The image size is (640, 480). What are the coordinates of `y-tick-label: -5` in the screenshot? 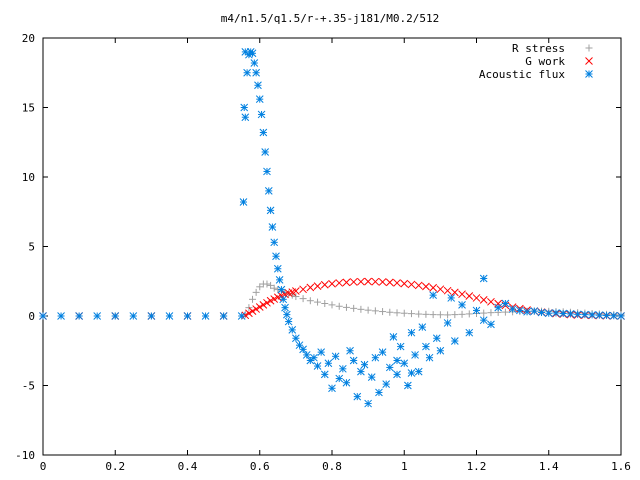 It's located at (28, 386).